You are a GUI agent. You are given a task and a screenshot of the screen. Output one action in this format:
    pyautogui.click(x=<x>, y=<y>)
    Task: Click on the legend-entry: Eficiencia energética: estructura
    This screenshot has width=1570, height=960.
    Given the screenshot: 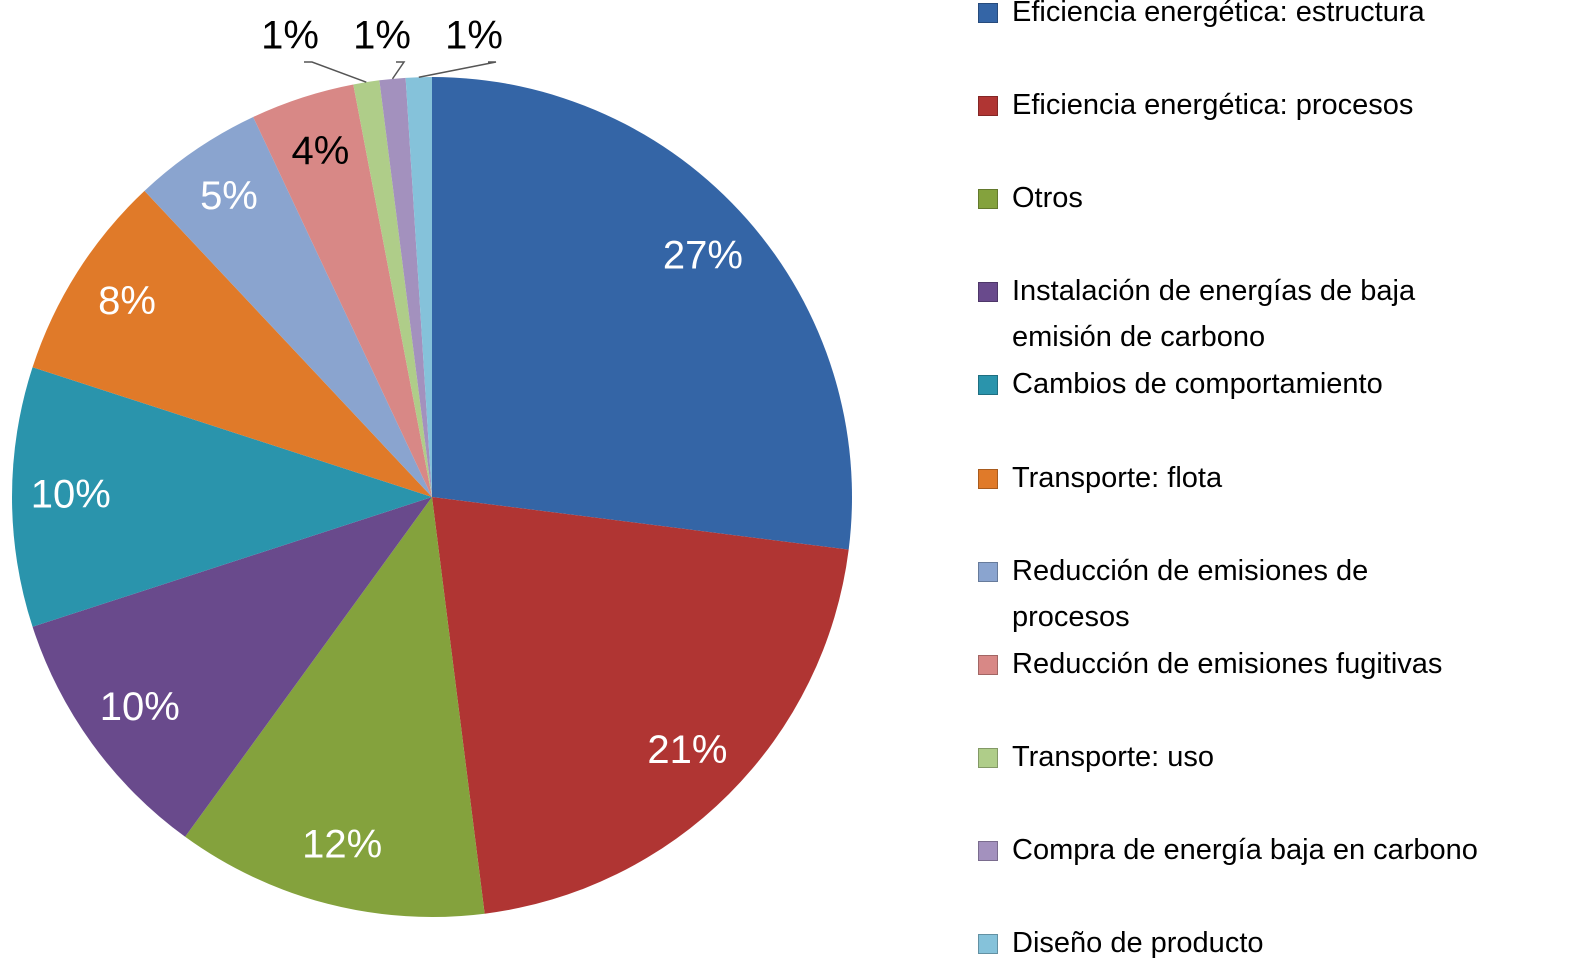 What is the action you would take?
    pyautogui.click(x=1268, y=17)
    